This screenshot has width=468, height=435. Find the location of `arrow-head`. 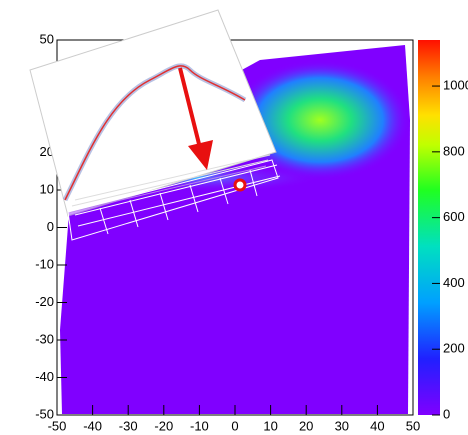

arrow-head is located at coordinates (200, 155).